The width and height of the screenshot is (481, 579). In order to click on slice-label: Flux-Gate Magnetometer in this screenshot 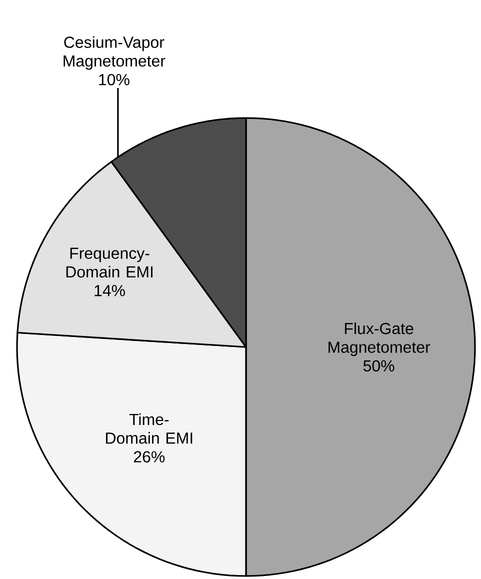, I will do `click(379, 339)`.